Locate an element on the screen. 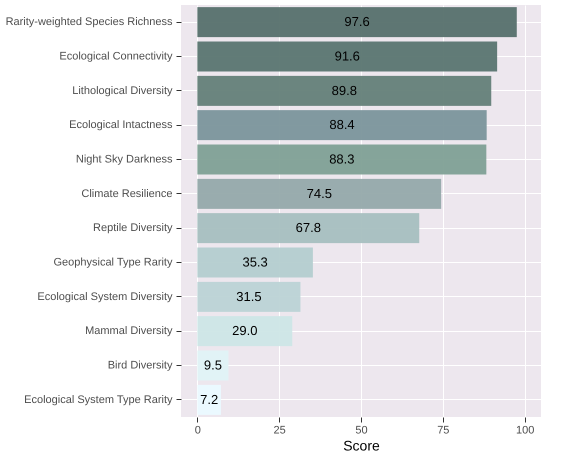  data-label: 74.5 is located at coordinates (319, 193).